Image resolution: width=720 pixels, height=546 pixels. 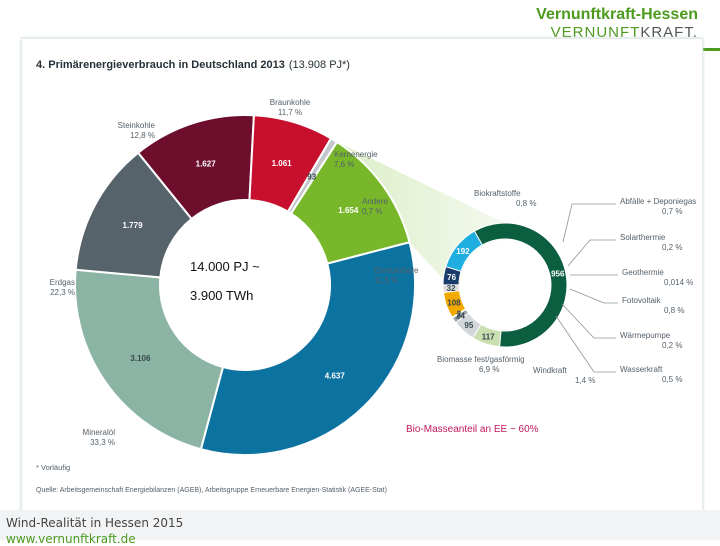 What do you see at coordinates (307, 348) in the screenshot?
I see `main-slice-mineraloel` at bounding box center [307, 348].